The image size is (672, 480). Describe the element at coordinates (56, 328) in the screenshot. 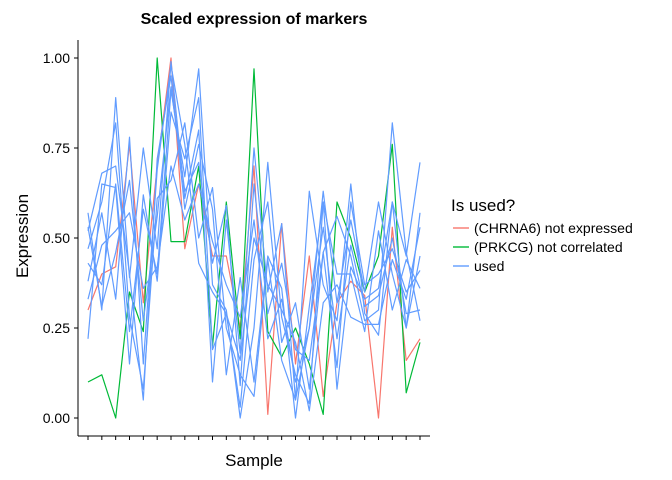

I see `y-tick-label: 0.25` at that location.